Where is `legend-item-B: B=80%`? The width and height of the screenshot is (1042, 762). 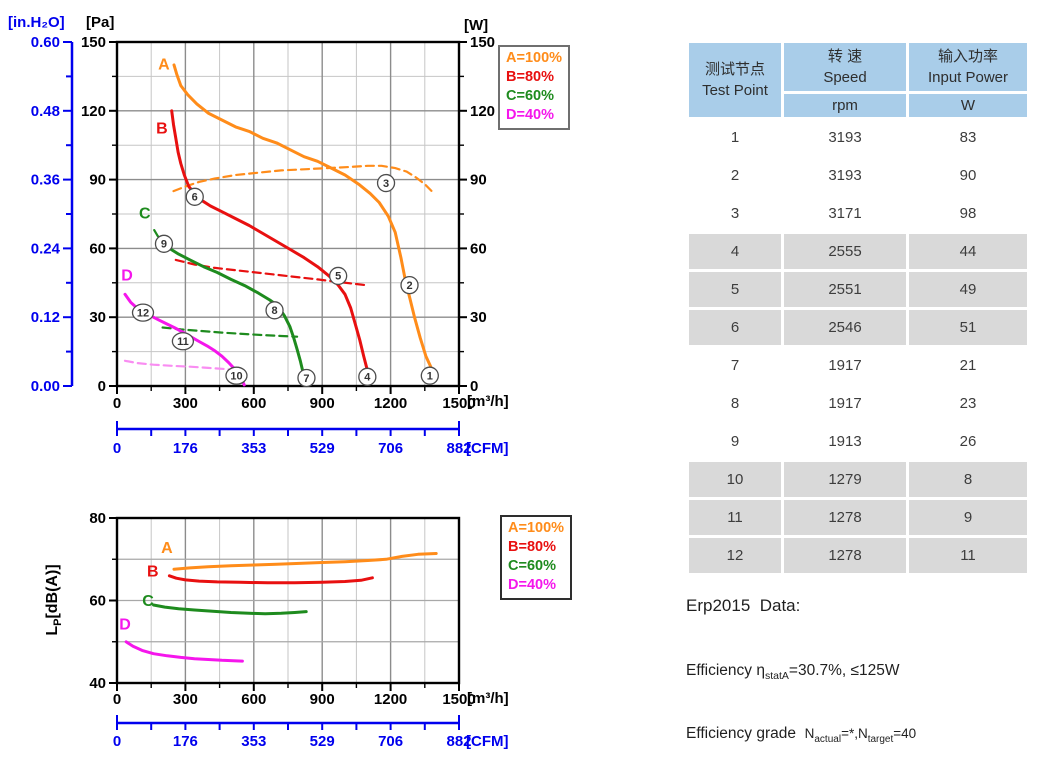
legend-item-B: B=80% is located at coordinates (530, 77).